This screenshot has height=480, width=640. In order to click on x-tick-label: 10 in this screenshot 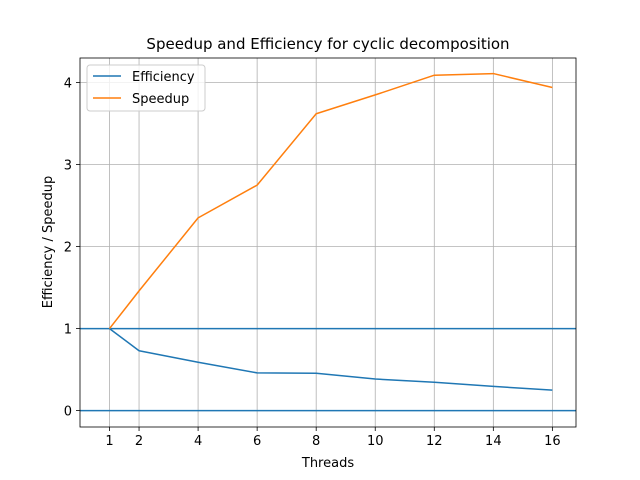, I will do `click(375, 441)`.